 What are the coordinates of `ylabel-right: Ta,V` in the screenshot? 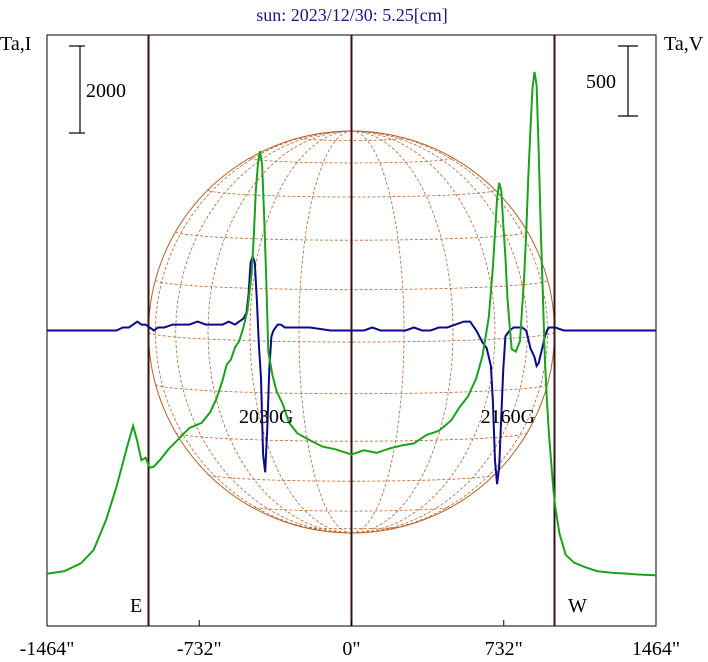 It's located at (684, 44).